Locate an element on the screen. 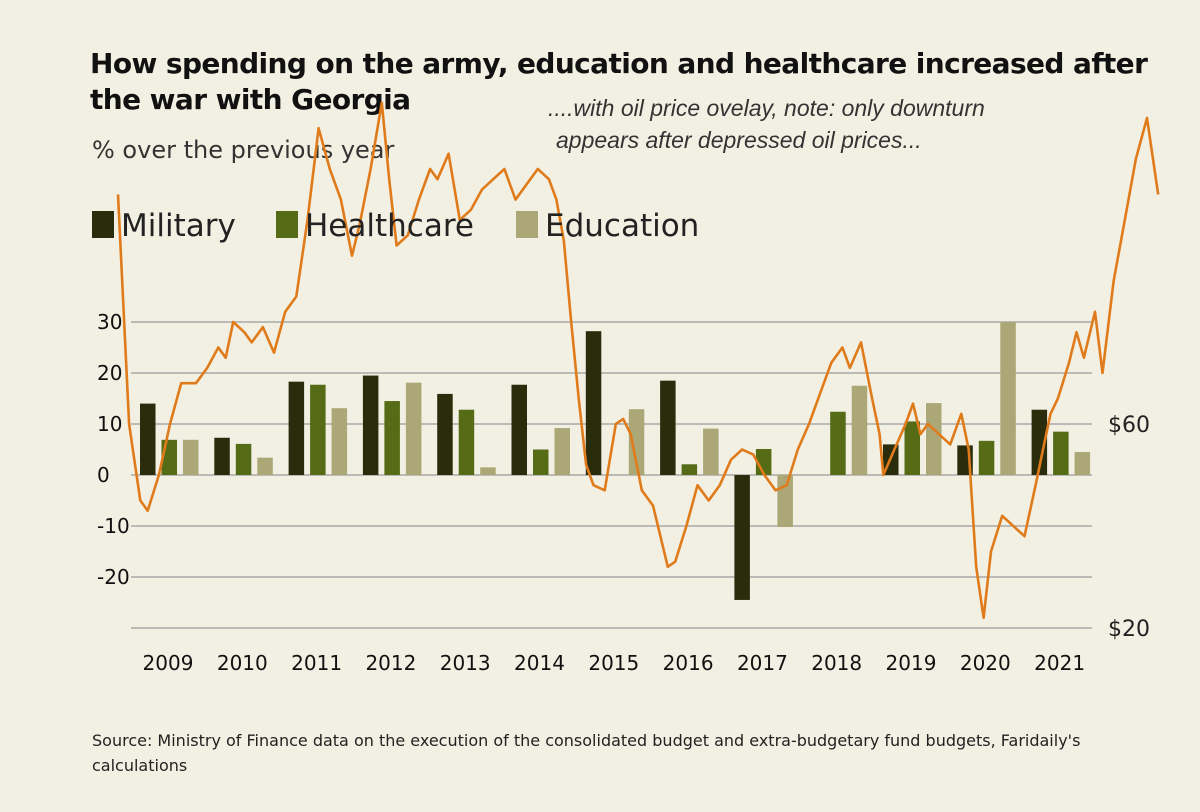  bar-healthcare-2013 is located at coordinates (466, 442).